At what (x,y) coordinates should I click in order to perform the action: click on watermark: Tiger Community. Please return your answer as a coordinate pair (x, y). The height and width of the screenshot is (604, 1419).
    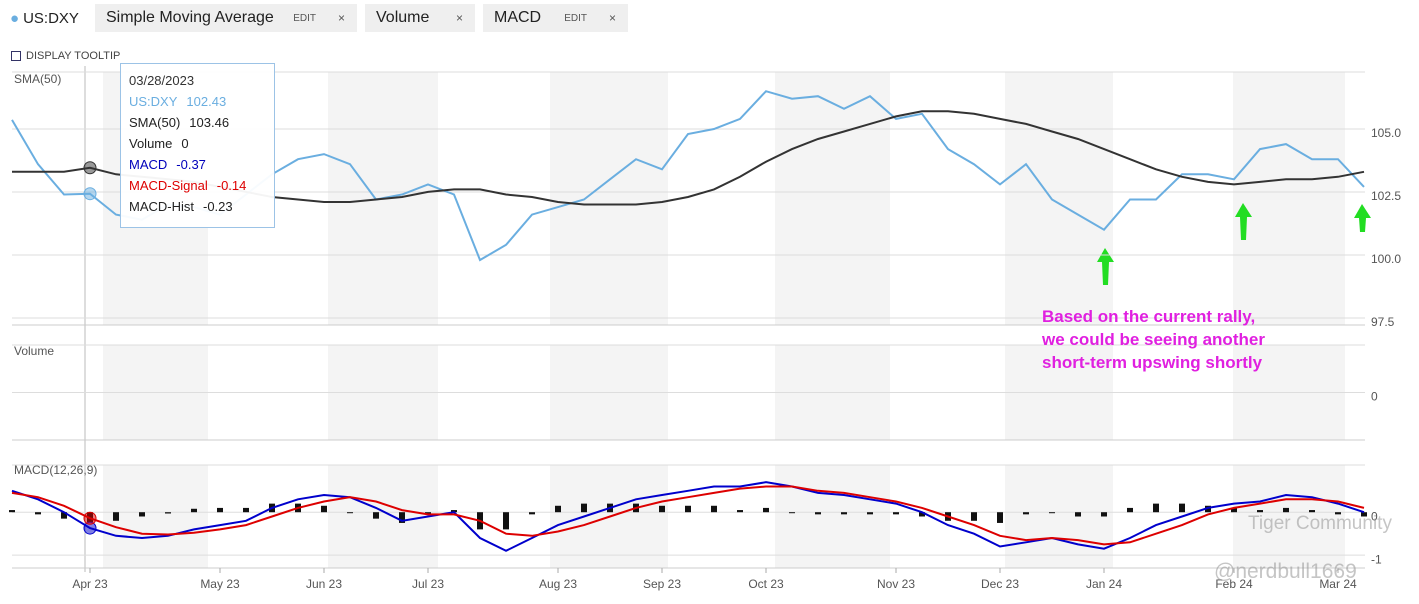
    Looking at the image, I should click on (1320, 523).